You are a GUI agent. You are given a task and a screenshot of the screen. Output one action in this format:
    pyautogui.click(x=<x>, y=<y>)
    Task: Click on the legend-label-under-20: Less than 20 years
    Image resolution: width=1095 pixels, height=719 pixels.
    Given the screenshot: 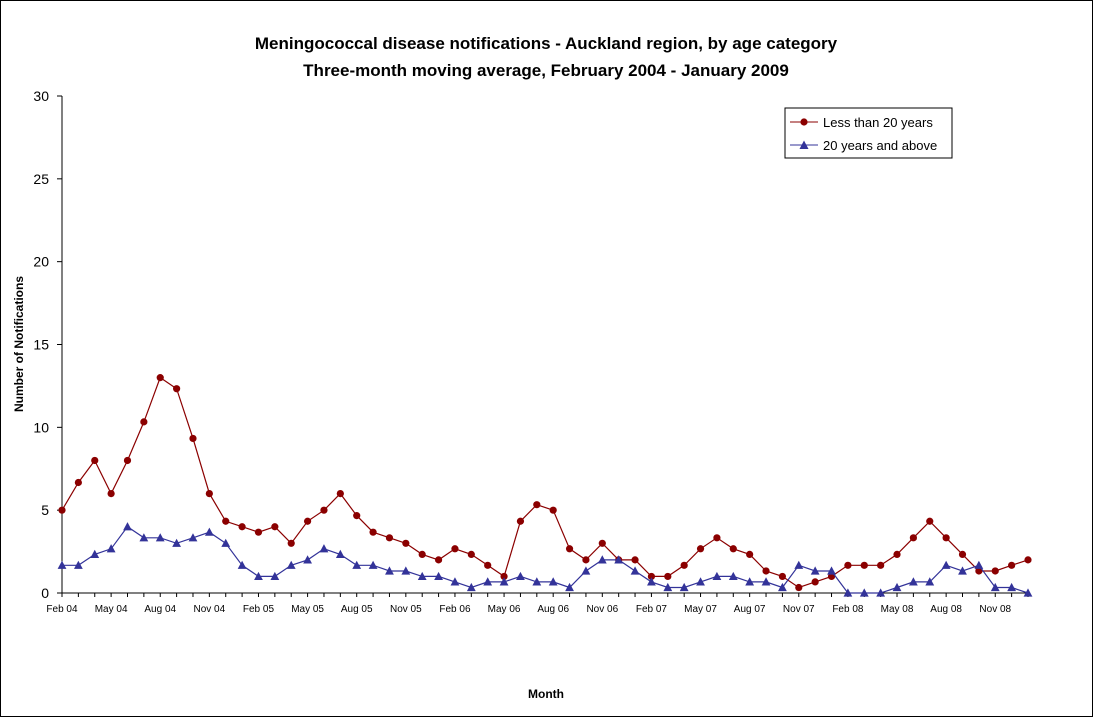 What is the action you would take?
    pyautogui.click(x=878, y=122)
    